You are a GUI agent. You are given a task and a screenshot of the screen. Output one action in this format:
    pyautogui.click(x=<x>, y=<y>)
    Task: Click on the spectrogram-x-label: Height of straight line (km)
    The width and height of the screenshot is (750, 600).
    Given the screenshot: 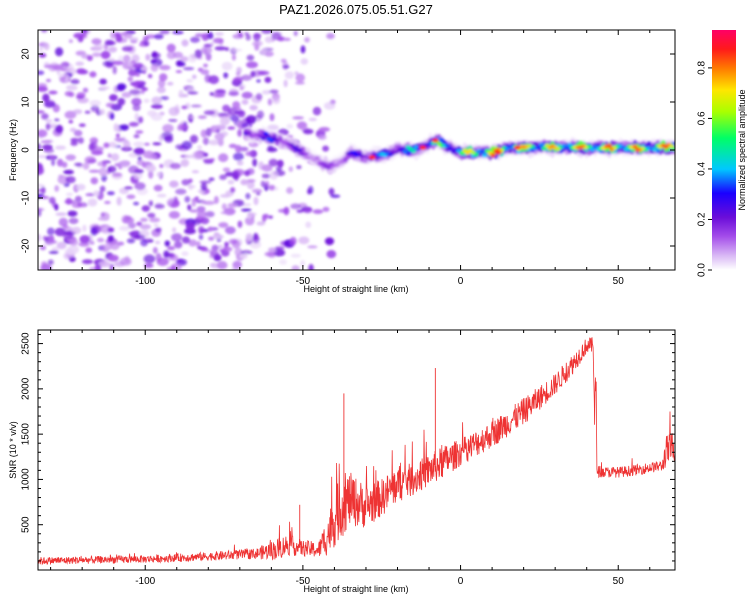 What is the action you would take?
    pyautogui.click(x=355, y=289)
    